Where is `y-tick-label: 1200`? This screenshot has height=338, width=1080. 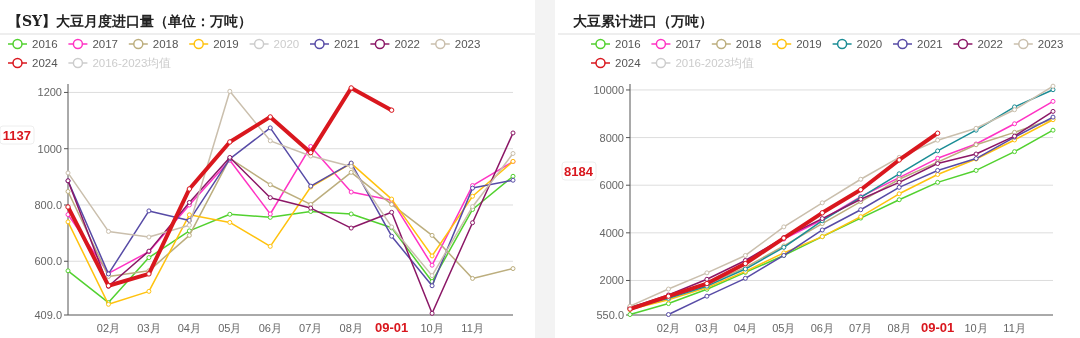 y-tick-label: 1200 is located at coordinates (49, 92).